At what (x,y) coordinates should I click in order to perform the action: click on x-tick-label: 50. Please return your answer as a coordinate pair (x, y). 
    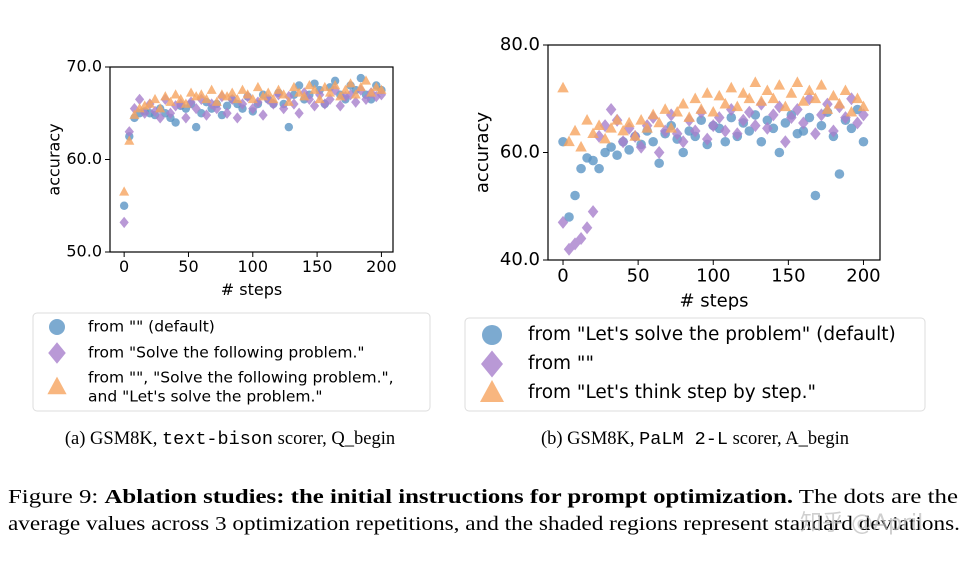
    Looking at the image, I should click on (638, 276).